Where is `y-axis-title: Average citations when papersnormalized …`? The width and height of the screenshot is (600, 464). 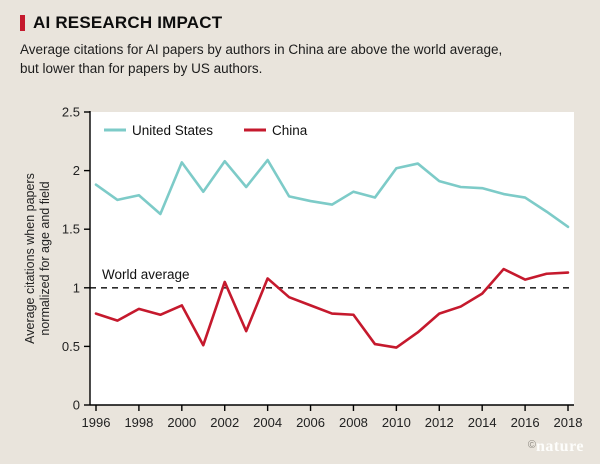
y-axis-title: Average citations when papersnormalized … is located at coordinates (37, 258).